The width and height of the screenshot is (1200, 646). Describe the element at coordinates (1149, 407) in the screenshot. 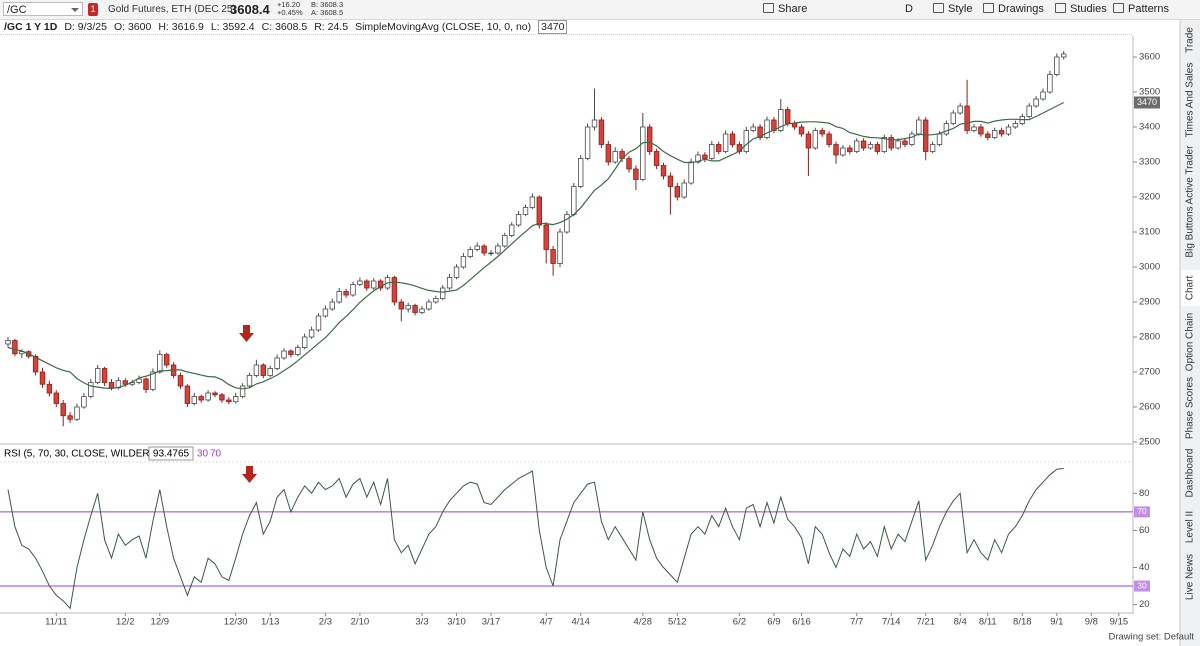

I see `y-tick-label: 2600` at that location.